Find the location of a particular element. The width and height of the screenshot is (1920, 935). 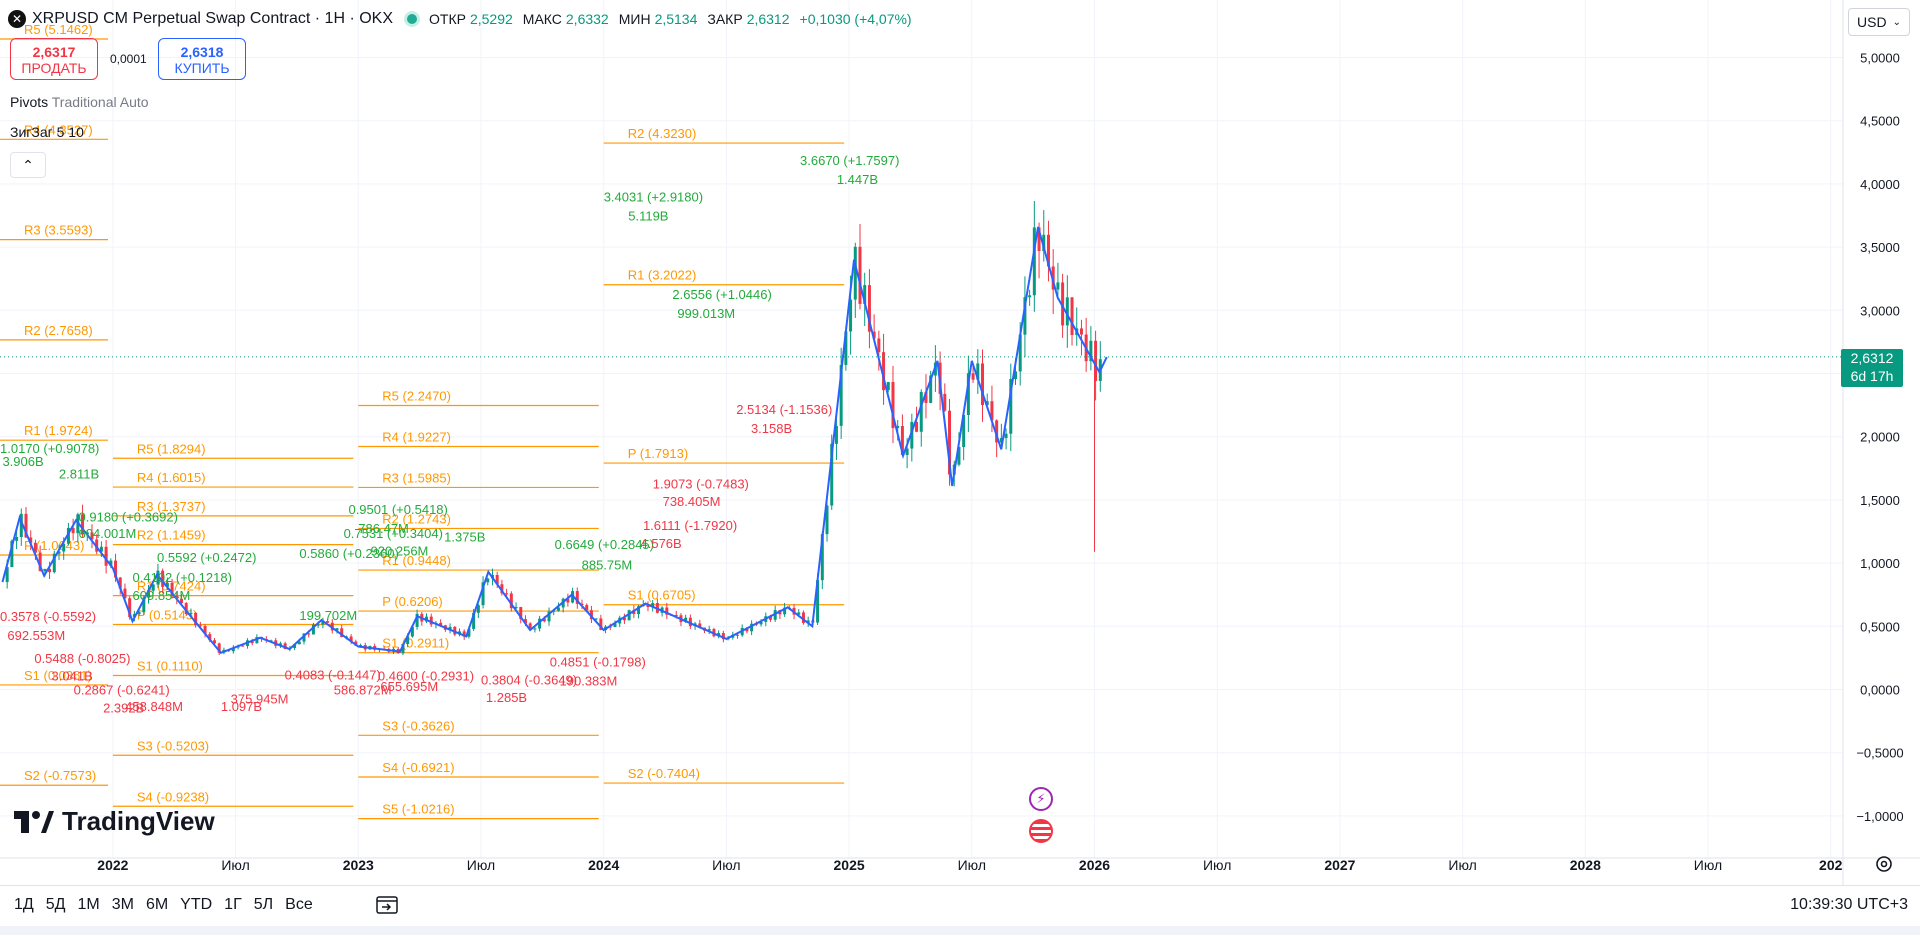

pivots-name: Pivots is located at coordinates (29, 102).